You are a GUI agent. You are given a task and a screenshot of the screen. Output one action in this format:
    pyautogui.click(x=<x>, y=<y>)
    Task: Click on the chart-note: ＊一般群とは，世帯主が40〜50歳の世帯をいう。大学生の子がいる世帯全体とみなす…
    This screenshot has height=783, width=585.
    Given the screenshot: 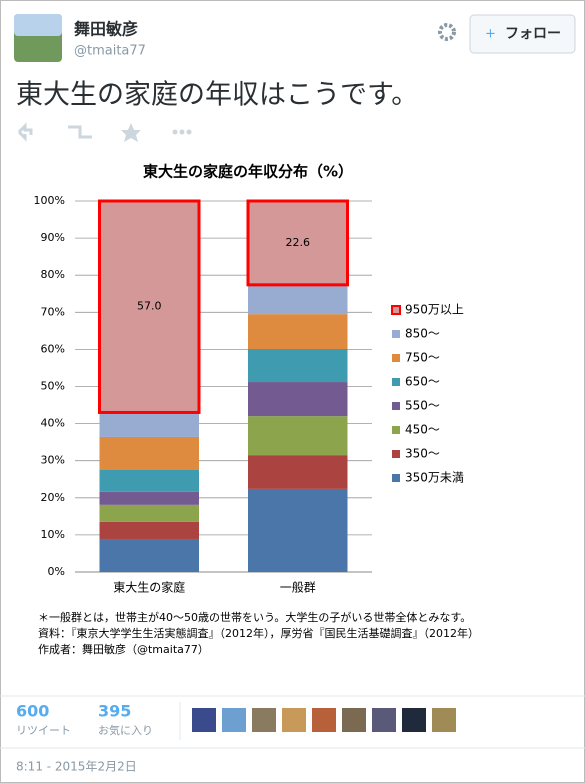 What is the action you would take?
    pyautogui.click(x=254, y=617)
    